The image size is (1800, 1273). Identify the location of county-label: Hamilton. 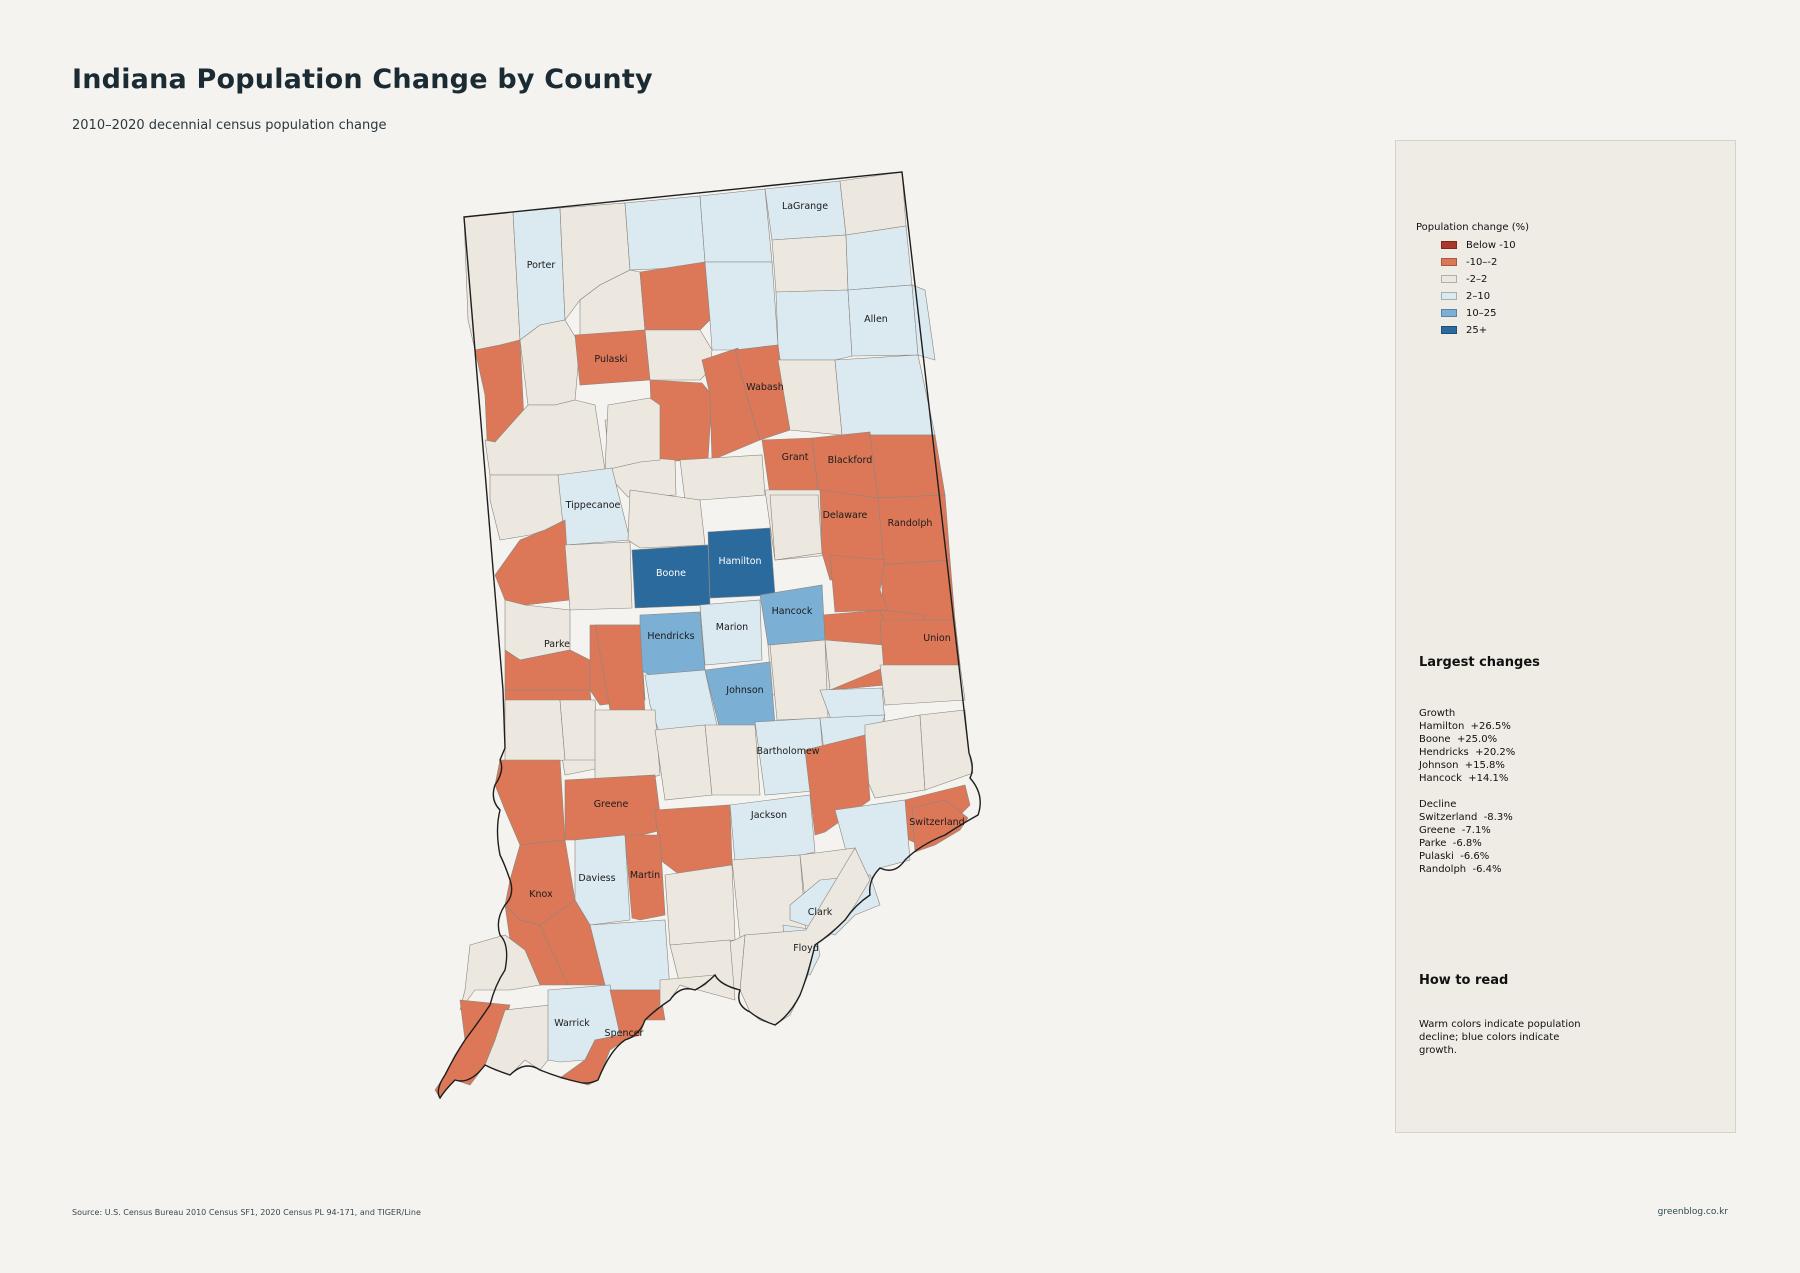
(739, 561).